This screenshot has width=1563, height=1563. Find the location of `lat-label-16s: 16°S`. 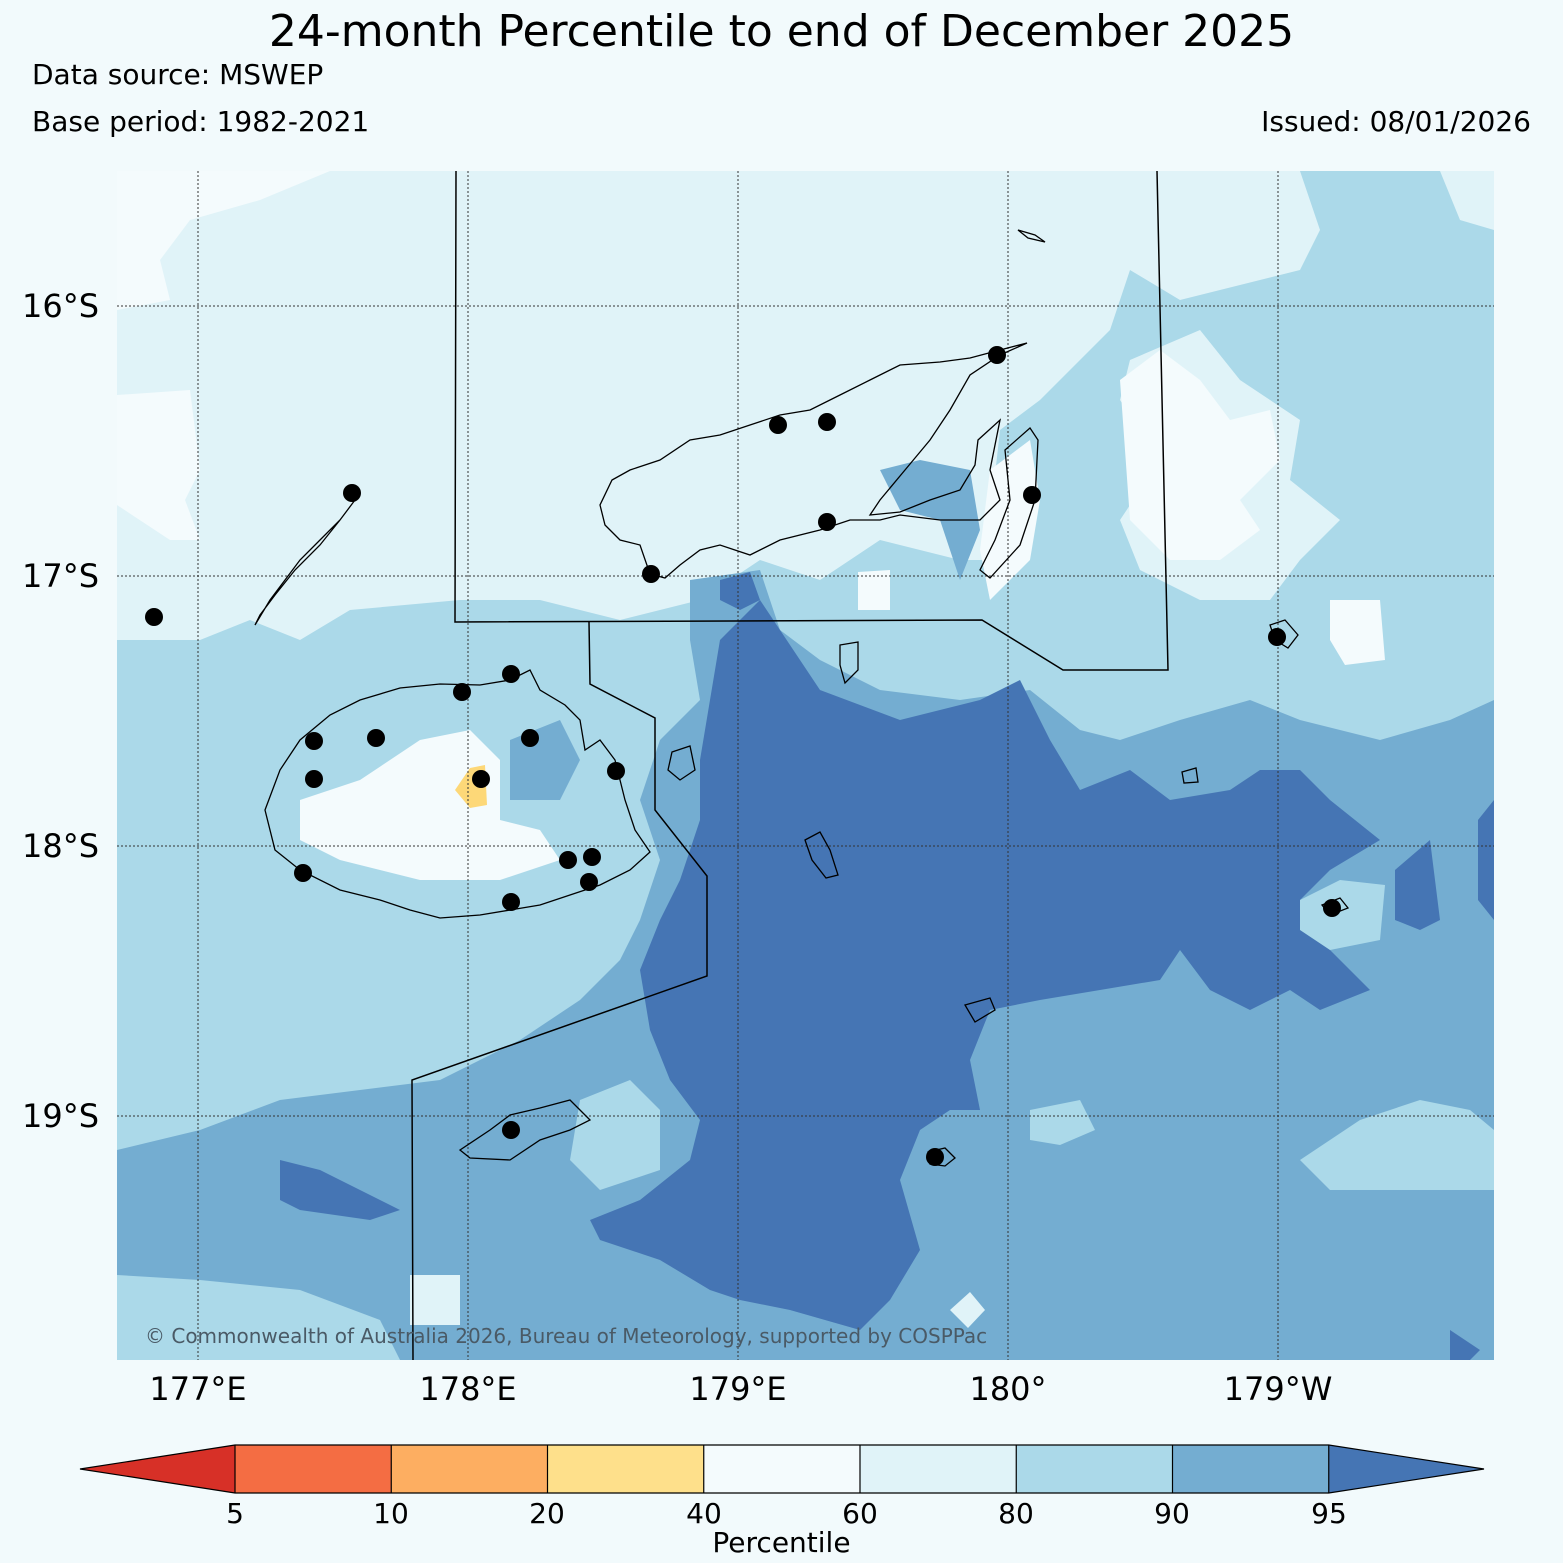

lat-label-16s: 16°S is located at coordinates (61, 306).